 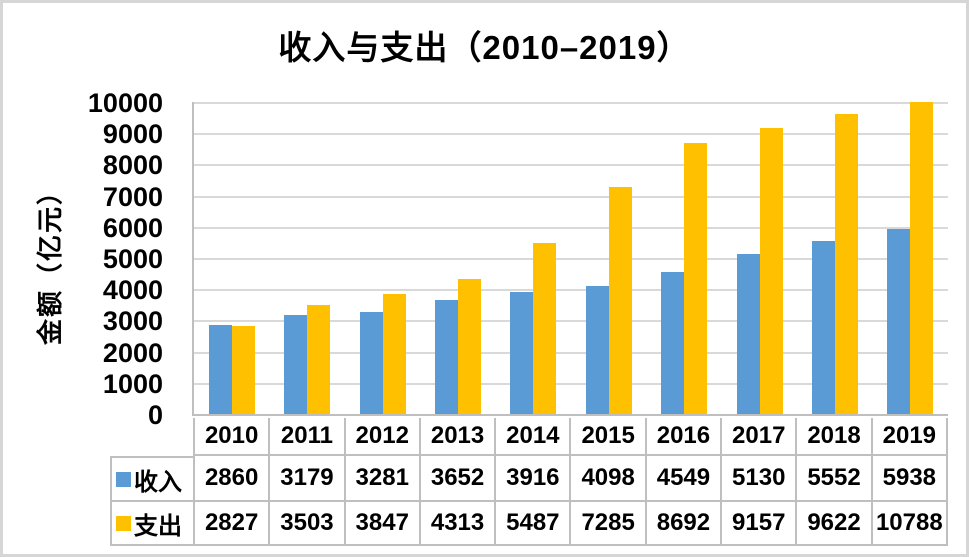 What do you see at coordinates (832, 478) in the screenshot?
I see `income-value-2018: 5552` at bounding box center [832, 478].